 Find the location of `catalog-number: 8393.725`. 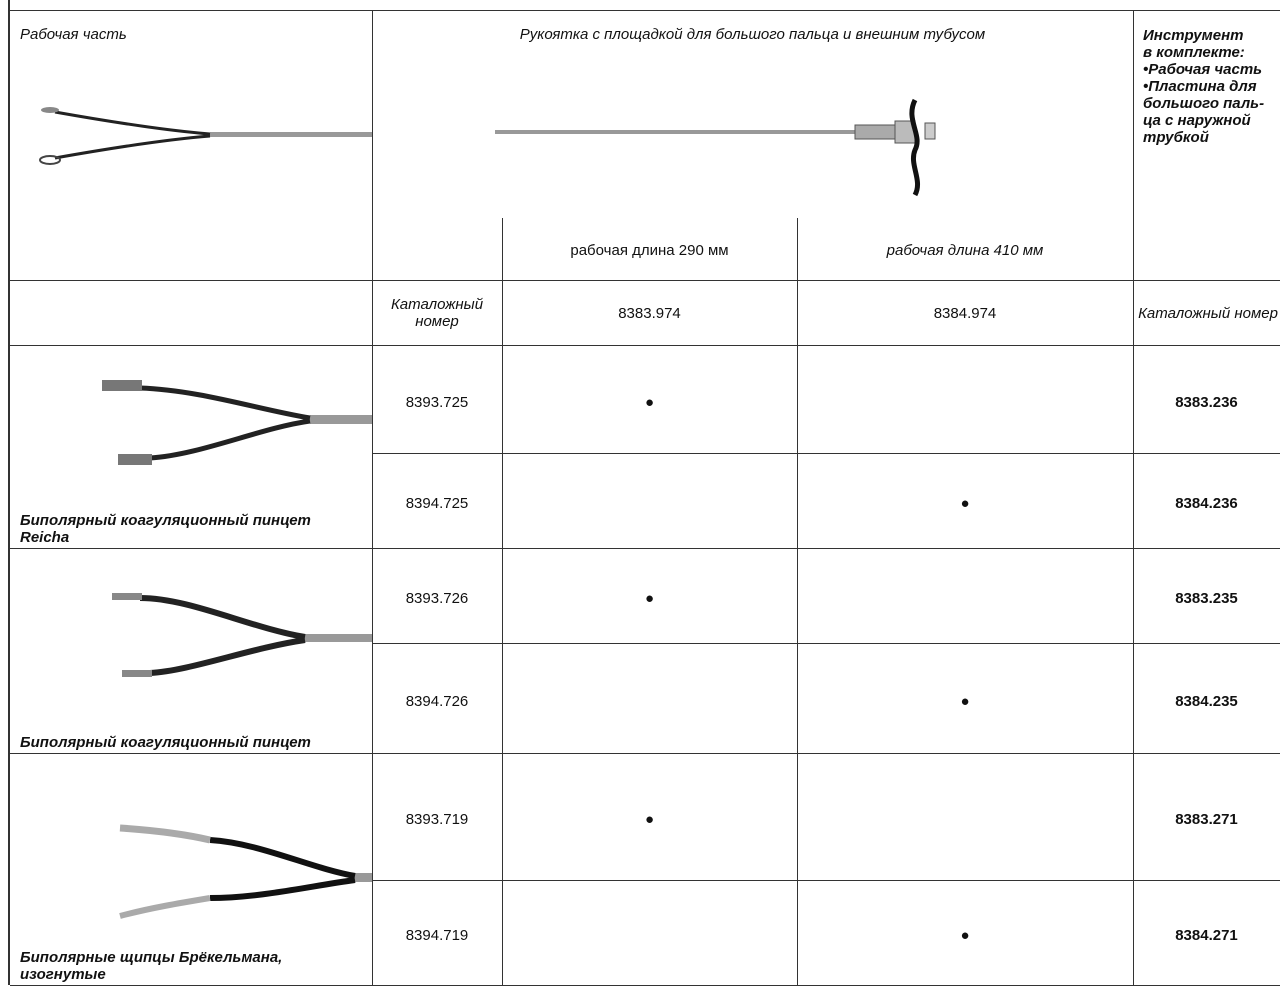

catalog-number: 8393.725 is located at coordinates (437, 402).